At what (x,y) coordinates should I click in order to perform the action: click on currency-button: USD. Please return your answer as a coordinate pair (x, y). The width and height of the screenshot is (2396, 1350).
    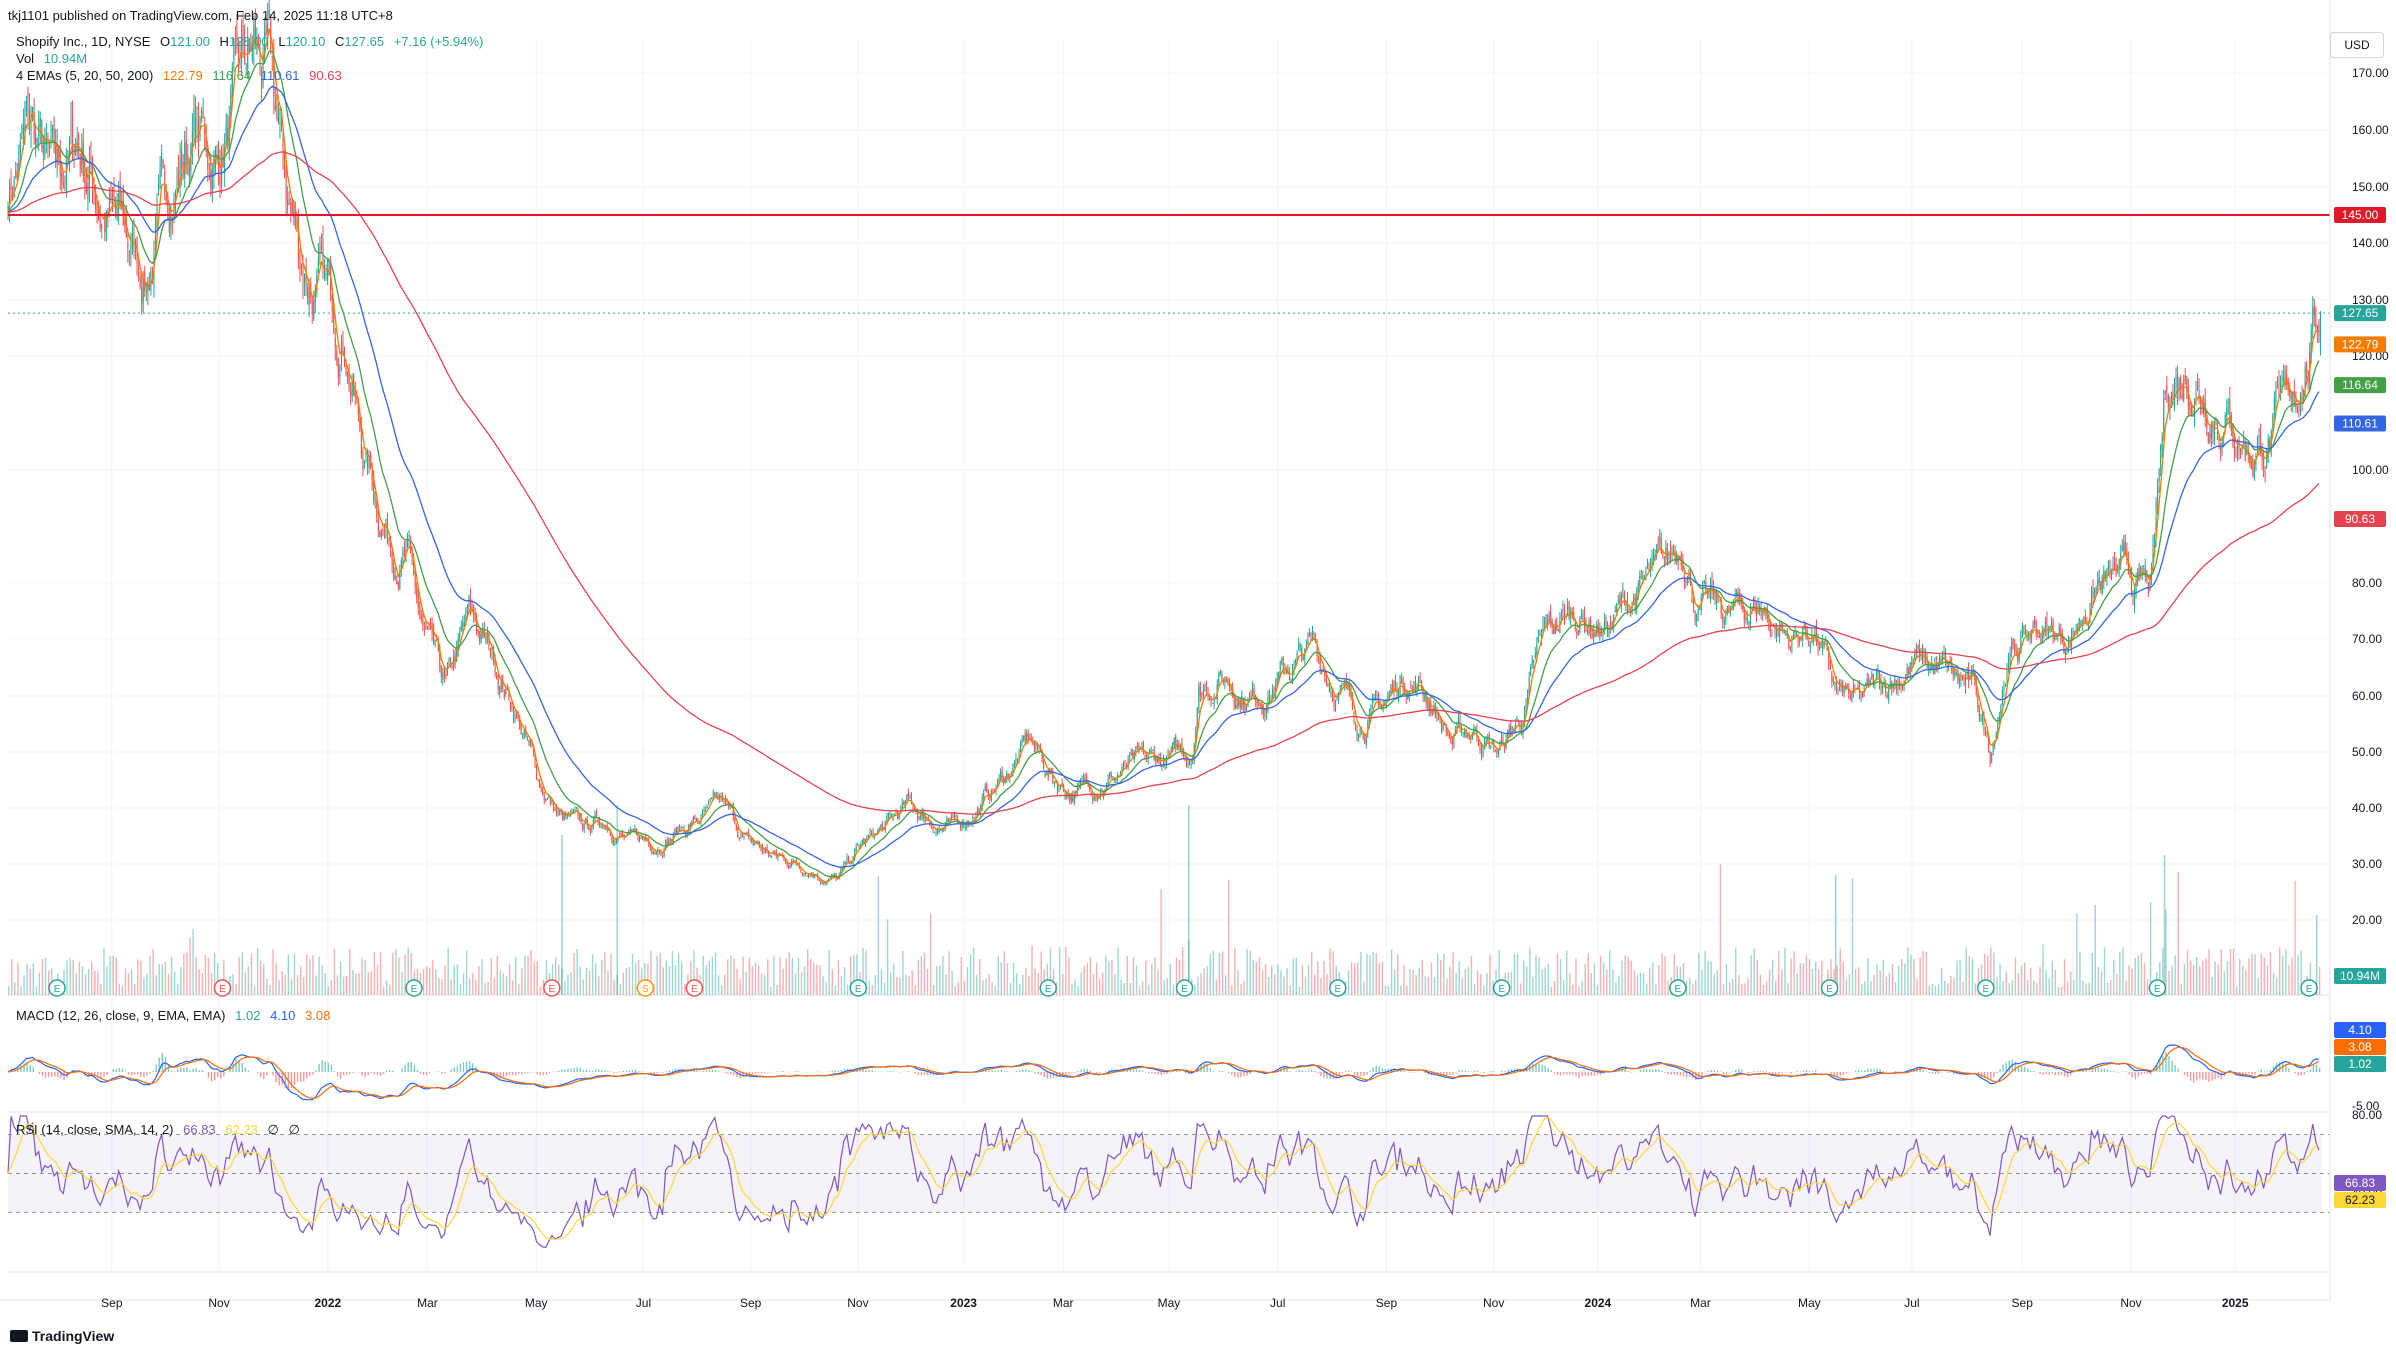
    Looking at the image, I should click on (2357, 45).